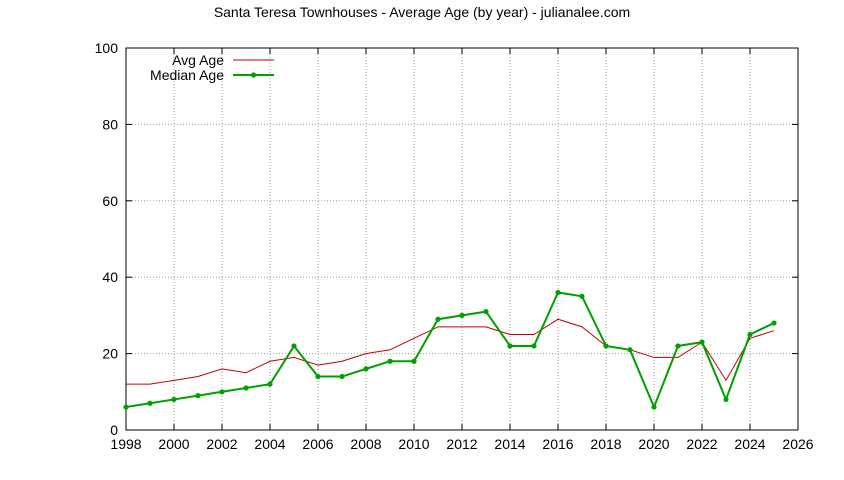 The height and width of the screenshot is (480, 844). I want to click on x-tick-label: 2008, so click(365, 444).